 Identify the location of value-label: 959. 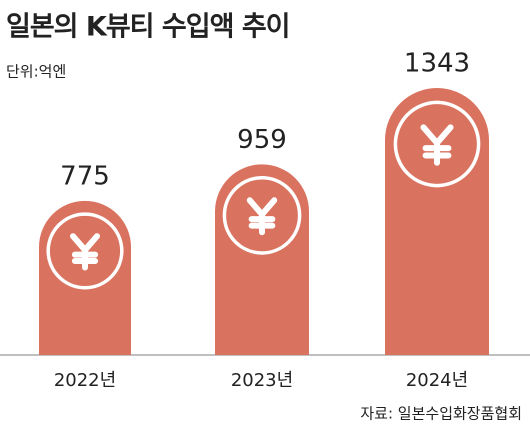
(262, 140).